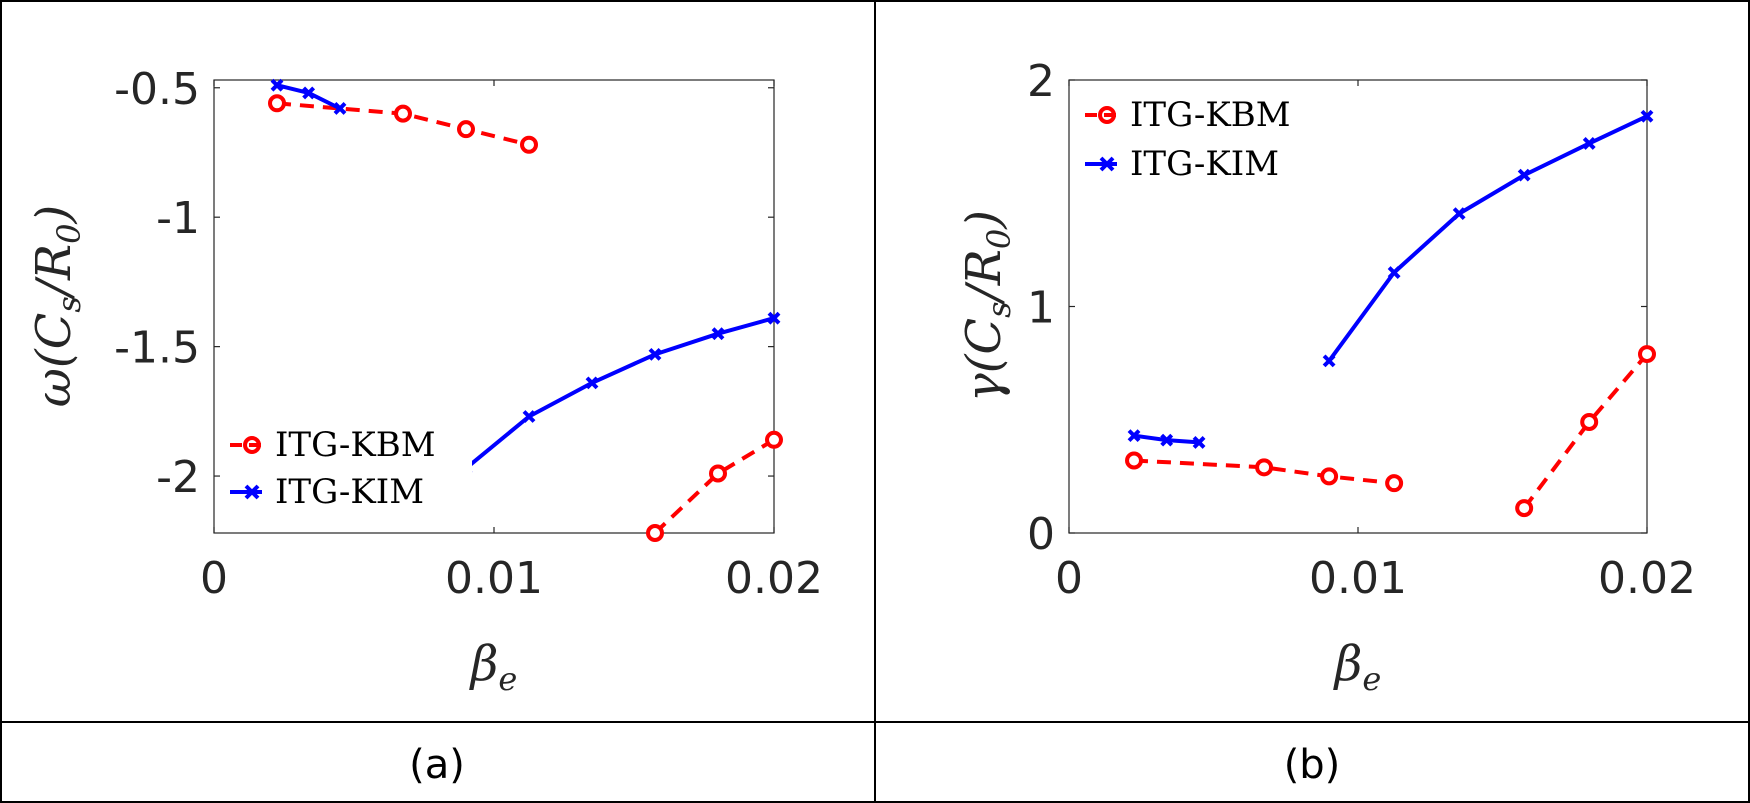 The width and height of the screenshot is (1750, 803). What do you see at coordinates (57, 306) in the screenshot?
I see `y-axis-label-a: ω(Cs/R0)` at bounding box center [57, 306].